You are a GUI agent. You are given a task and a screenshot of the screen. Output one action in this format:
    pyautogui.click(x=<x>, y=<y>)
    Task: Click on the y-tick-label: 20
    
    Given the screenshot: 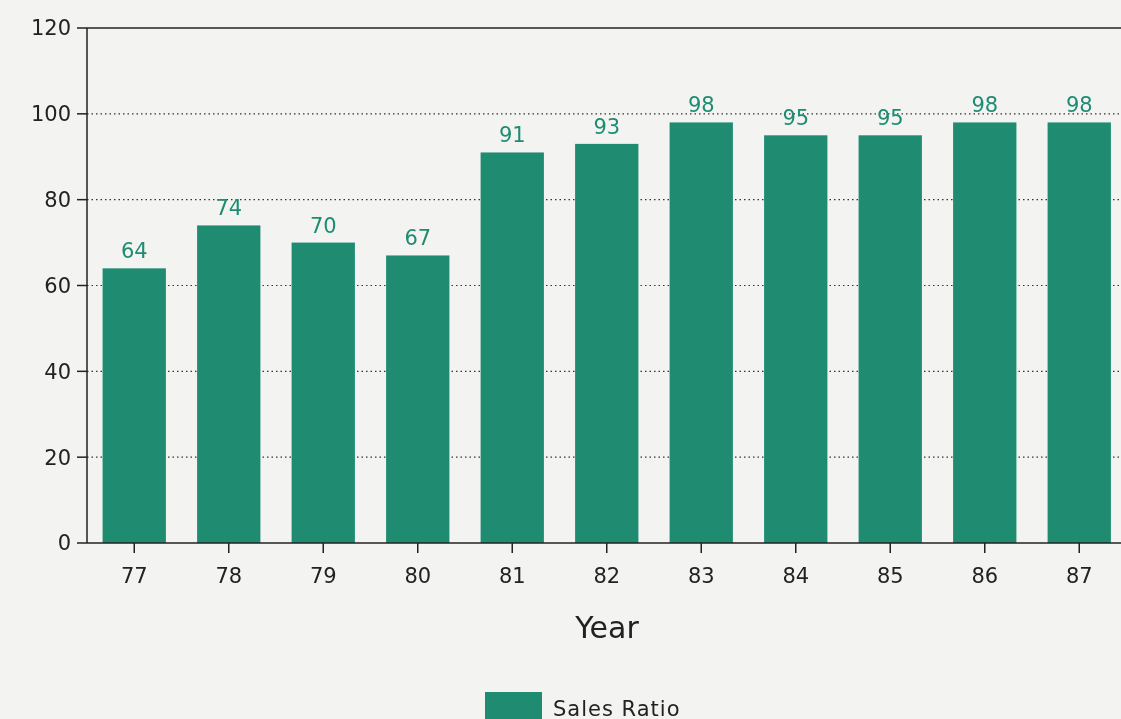 What is the action you would take?
    pyautogui.click(x=57, y=457)
    